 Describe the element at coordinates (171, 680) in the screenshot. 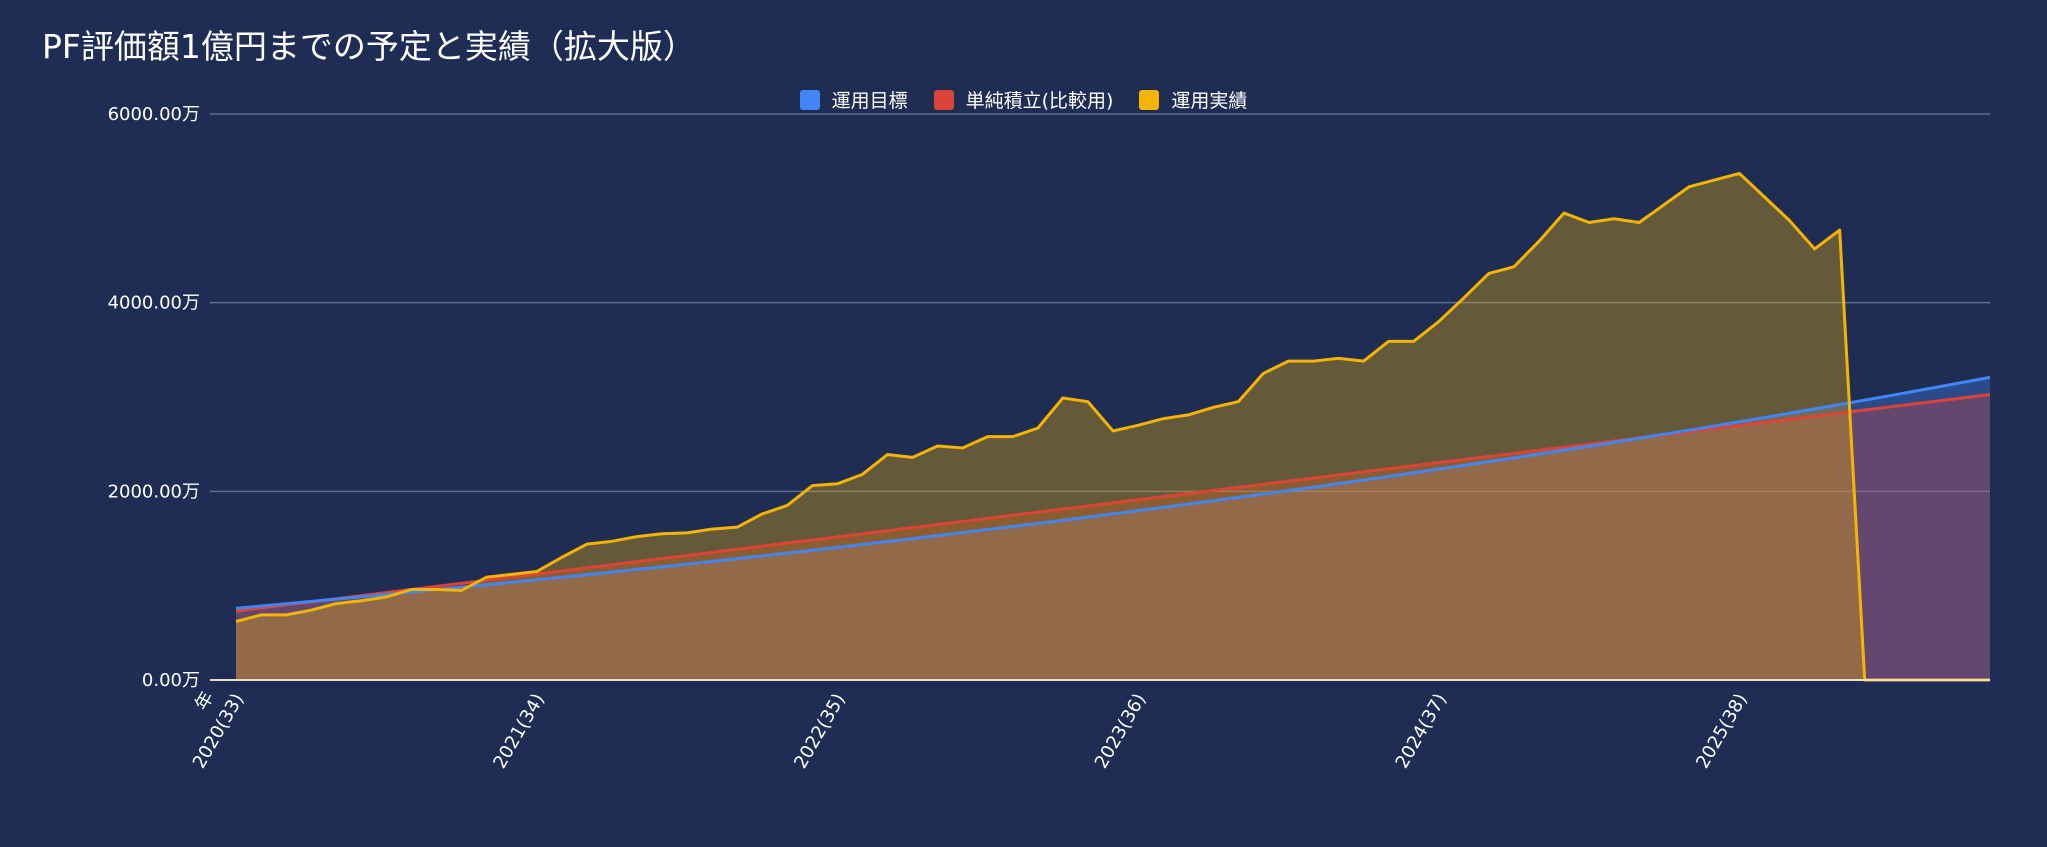

I see `y-tick-label-0: 0.00万` at that location.